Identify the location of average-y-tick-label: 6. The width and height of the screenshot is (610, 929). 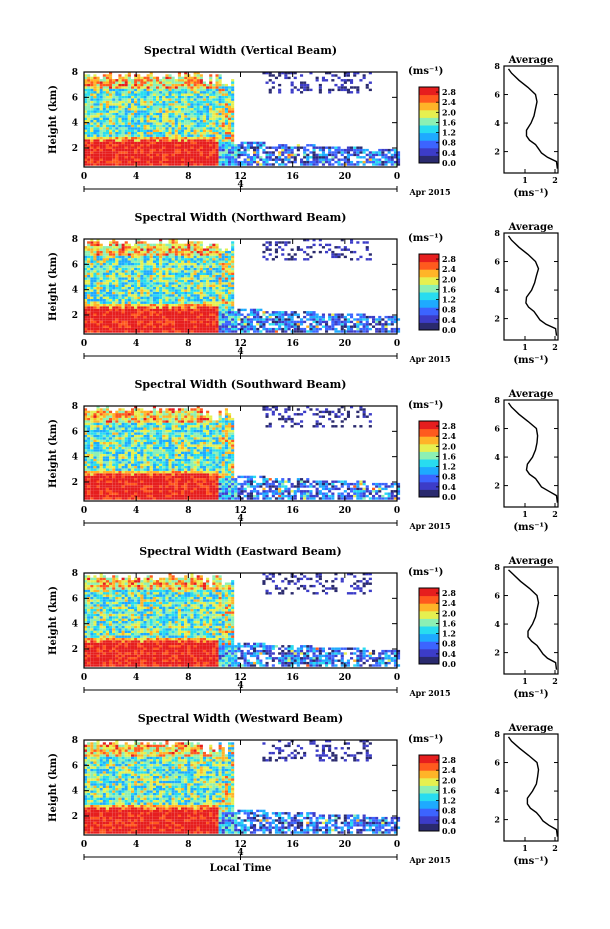
(497, 763).